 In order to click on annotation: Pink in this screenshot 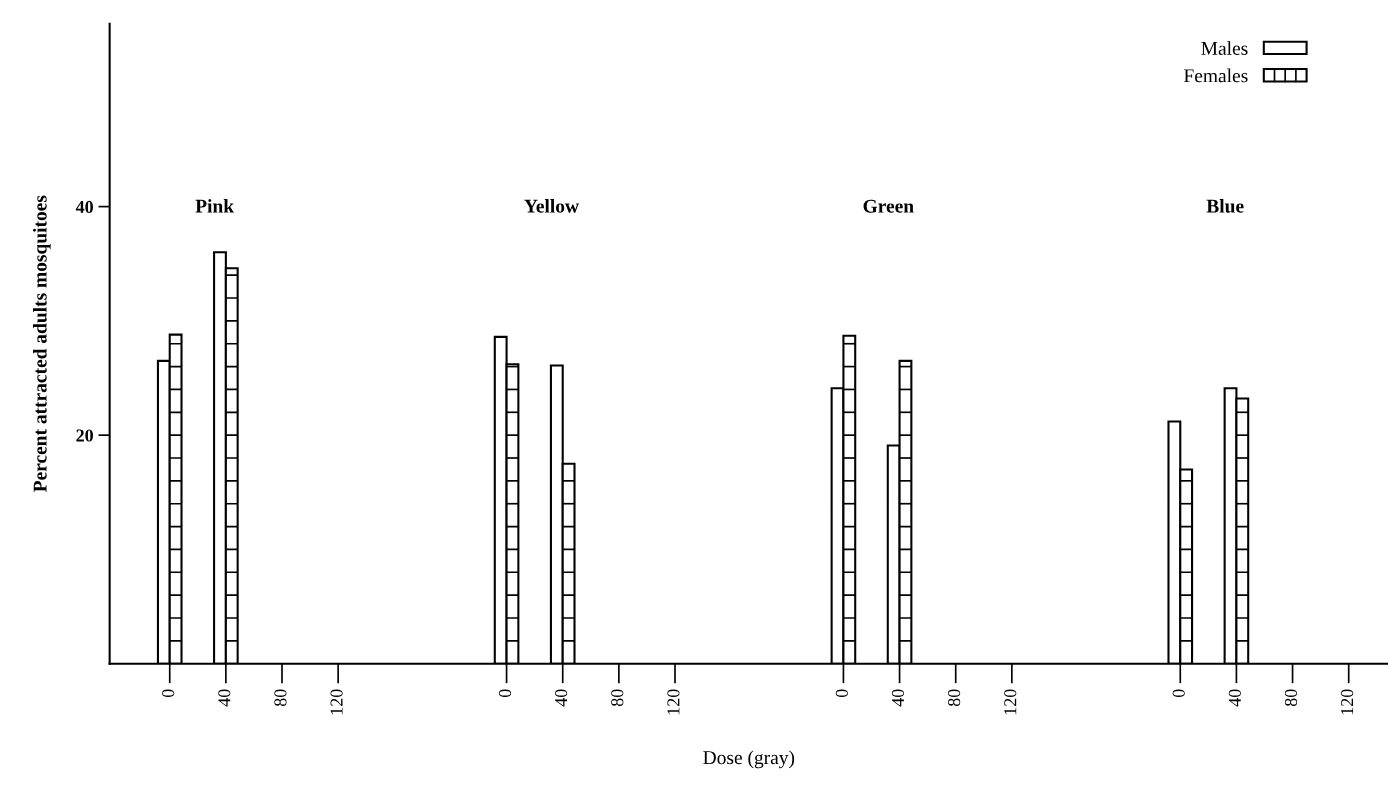, I will do `click(215, 206)`.